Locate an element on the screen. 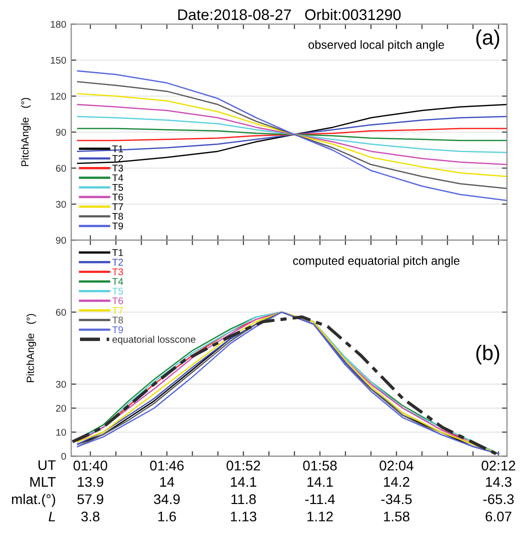 The height and width of the screenshot is (536, 520). y-tick-label: 0 is located at coordinates (63, 456).